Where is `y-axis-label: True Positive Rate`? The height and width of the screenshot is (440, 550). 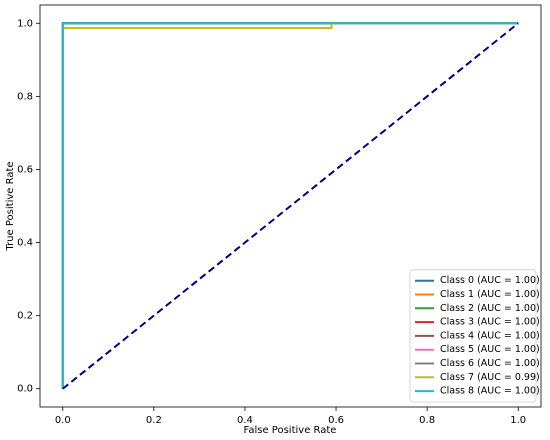 y-axis-label: True Positive Rate is located at coordinates (10, 206).